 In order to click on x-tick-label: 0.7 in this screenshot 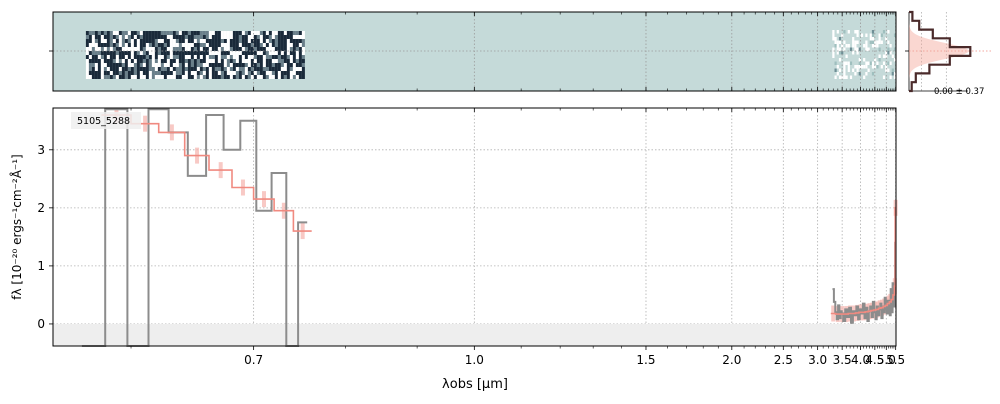, I will do `click(253, 360)`.